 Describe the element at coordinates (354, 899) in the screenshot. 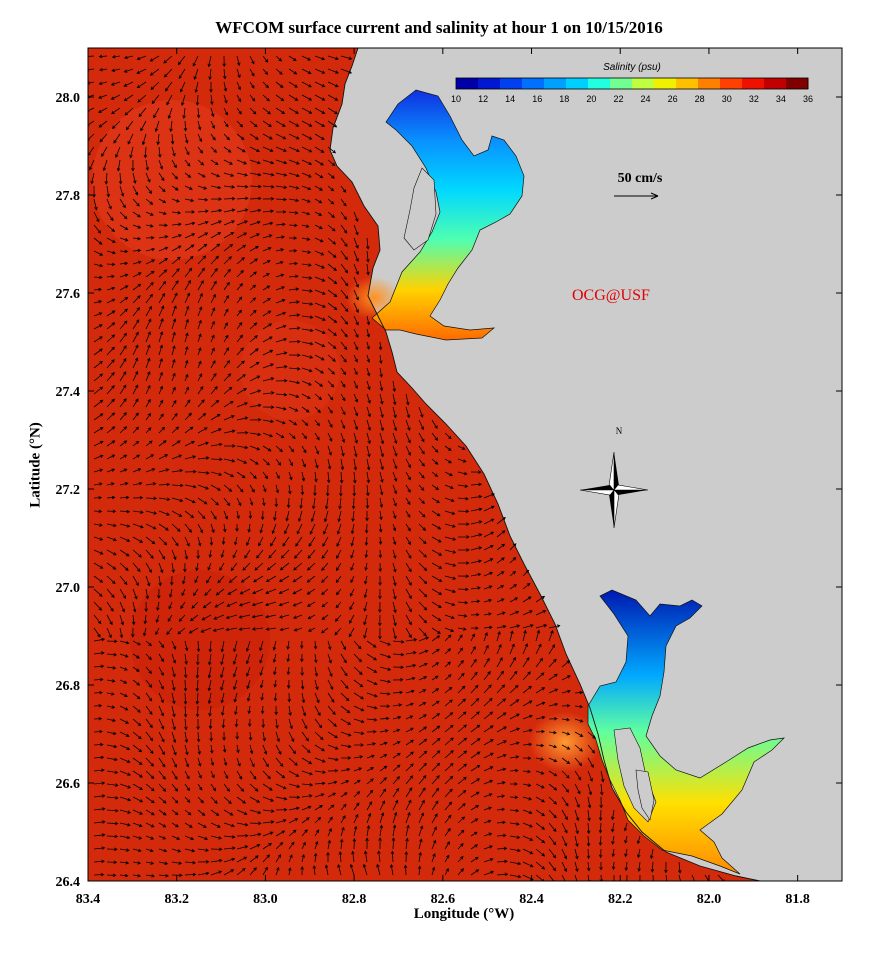

I see `x-tick-label: 82.8` at that location.